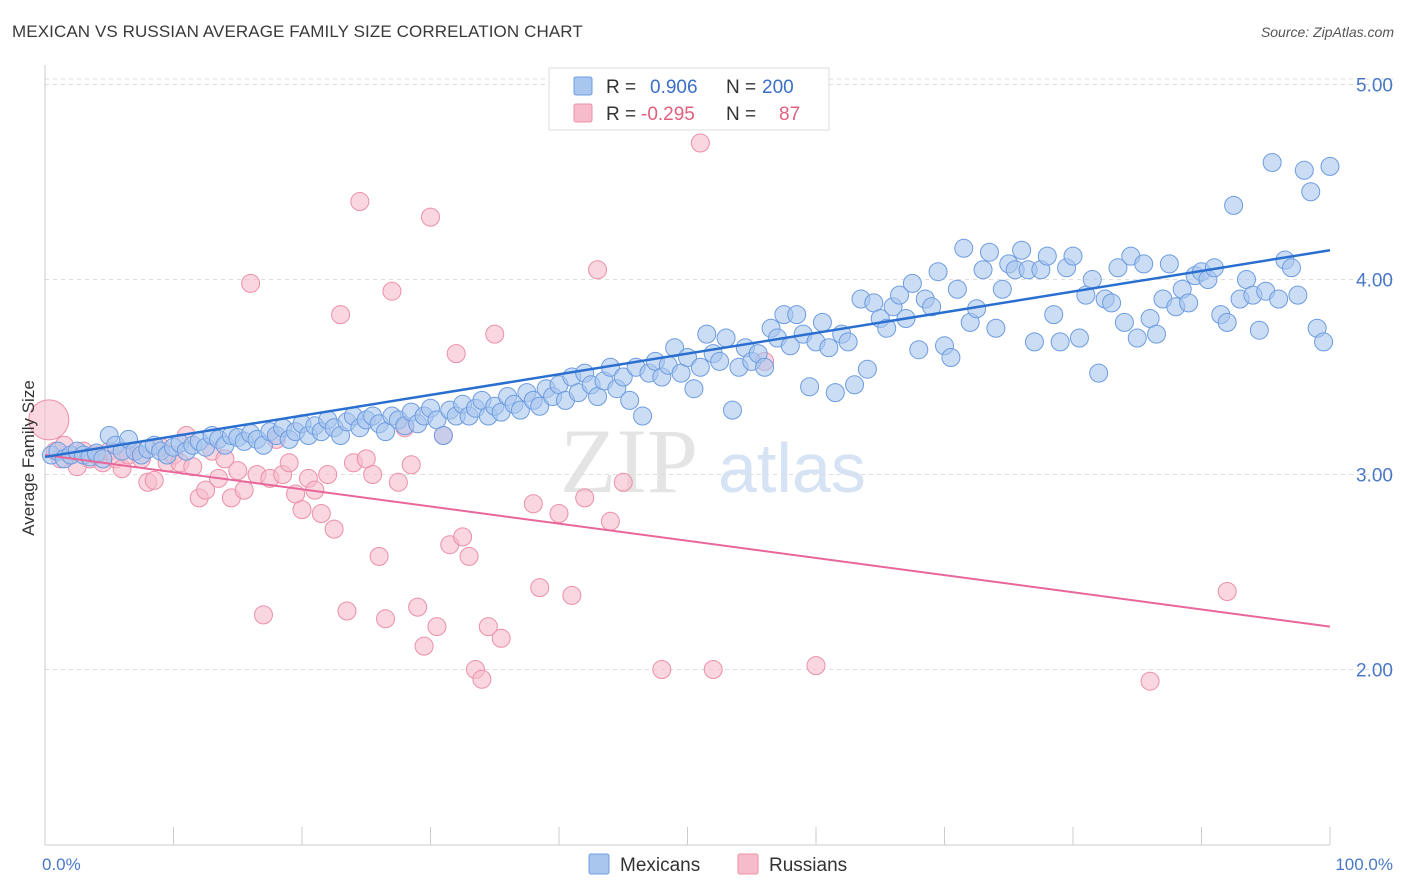 The height and width of the screenshot is (892, 1406). Describe the element at coordinates (789, 114) in the screenshot. I see `legend-n-value-russians: 87` at that location.